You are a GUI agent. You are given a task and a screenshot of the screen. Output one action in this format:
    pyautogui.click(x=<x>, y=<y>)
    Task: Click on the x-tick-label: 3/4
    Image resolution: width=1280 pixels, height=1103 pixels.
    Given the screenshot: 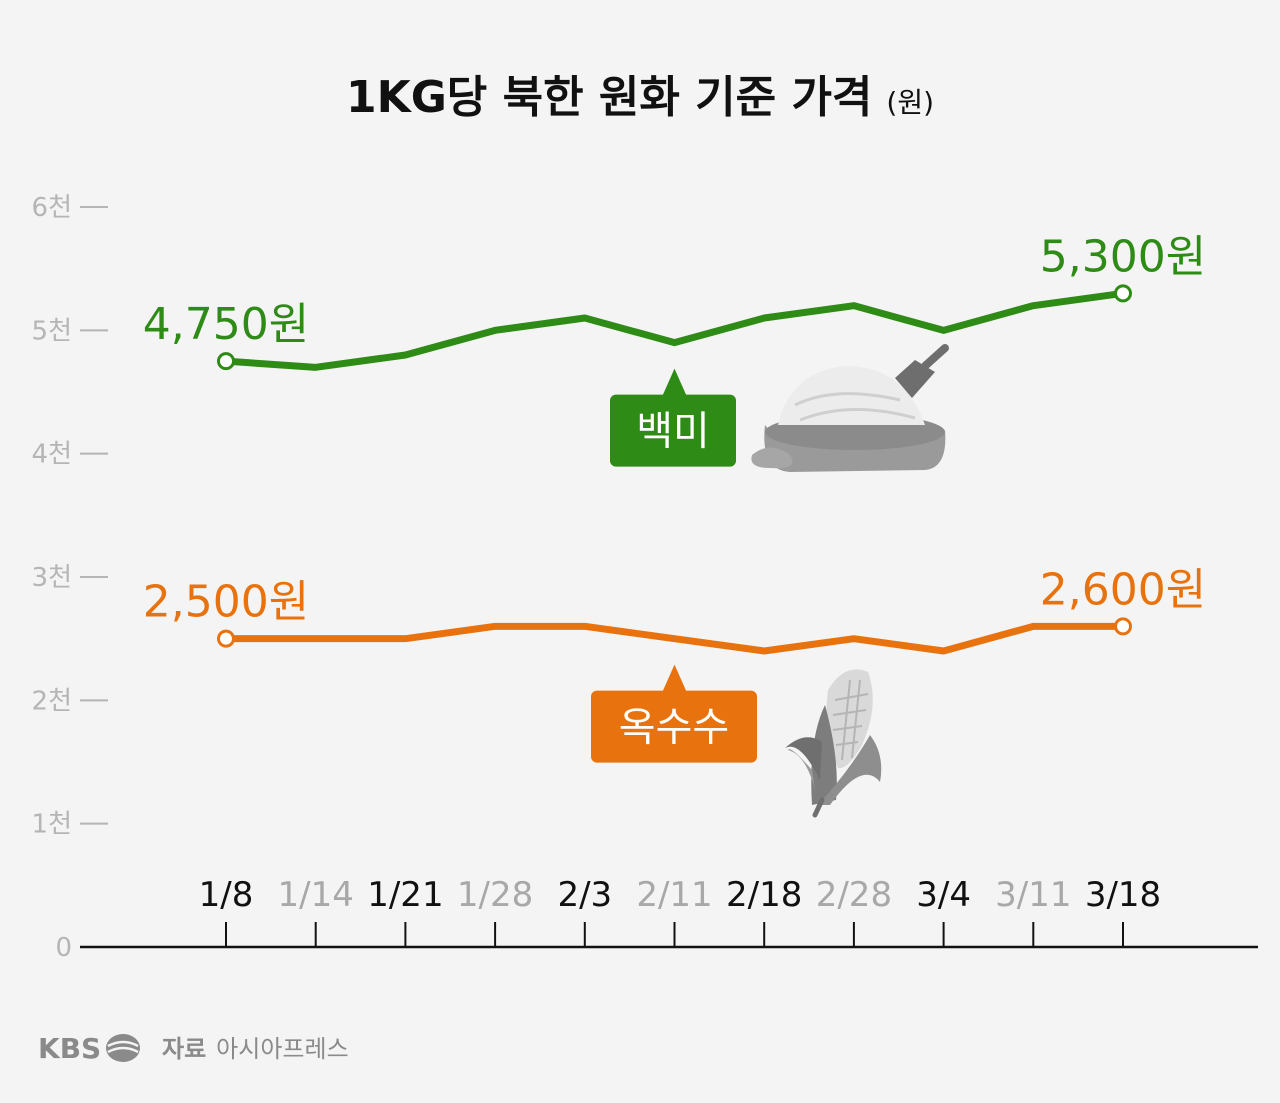 What is the action you would take?
    pyautogui.click(x=943, y=895)
    